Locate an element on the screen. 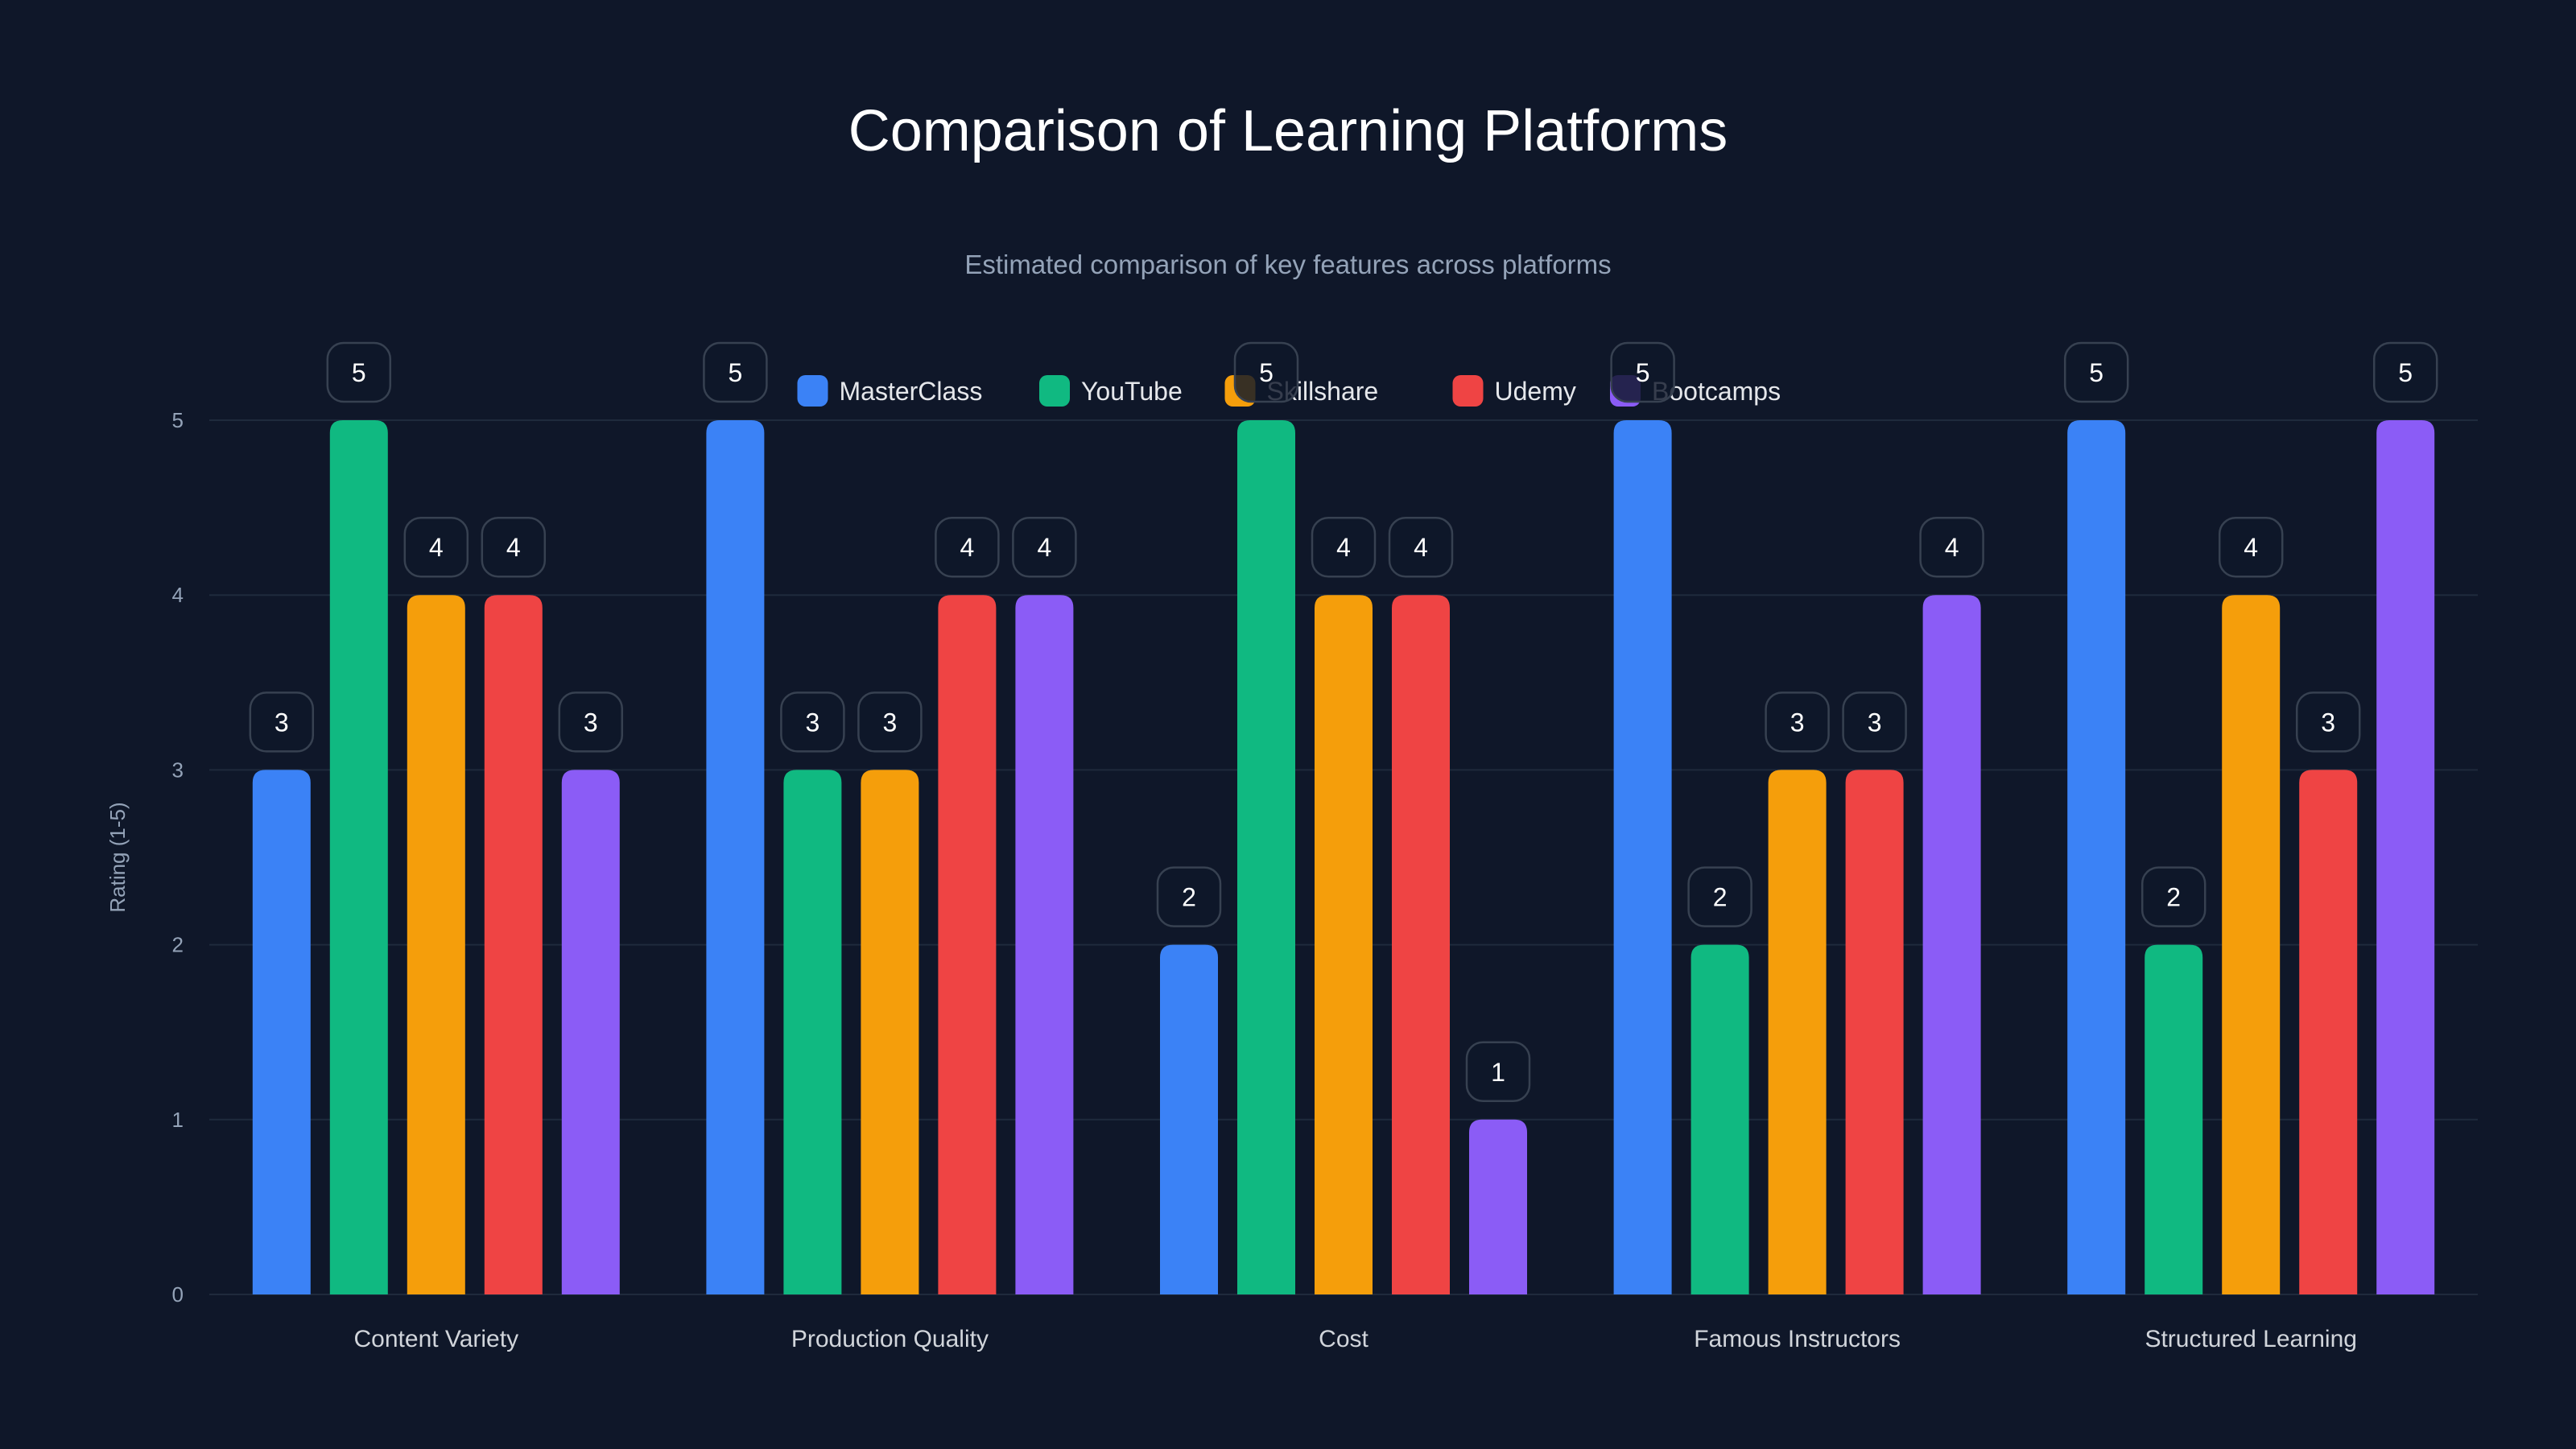 The width and height of the screenshot is (2576, 1449). data-label: 1 is located at coordinates (1498, 1072).